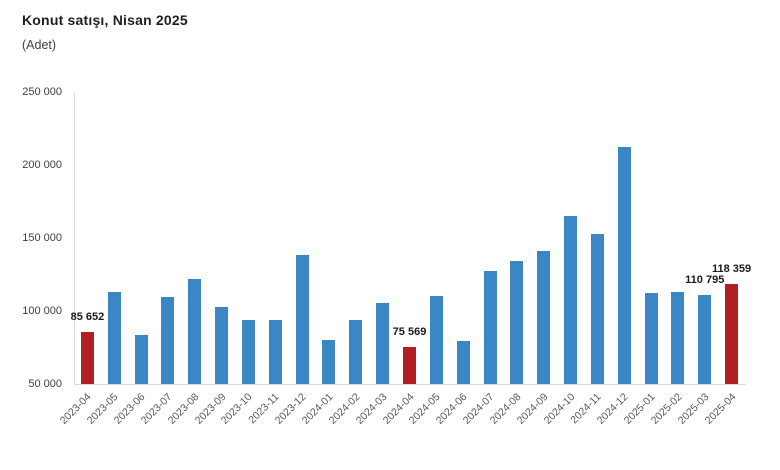  Describe the element at coordinates (42, 311) in the screenshot. I see `y-tick-label: 100 000` at that location.